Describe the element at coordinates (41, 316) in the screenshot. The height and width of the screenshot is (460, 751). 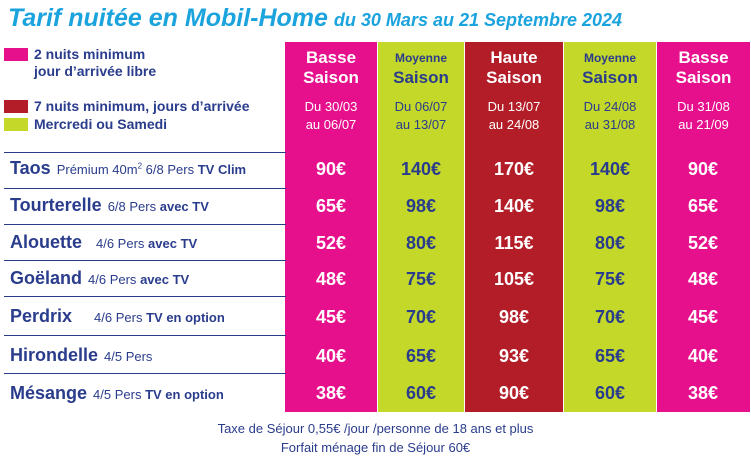
I see `rental-name: Perdrix` at that location.